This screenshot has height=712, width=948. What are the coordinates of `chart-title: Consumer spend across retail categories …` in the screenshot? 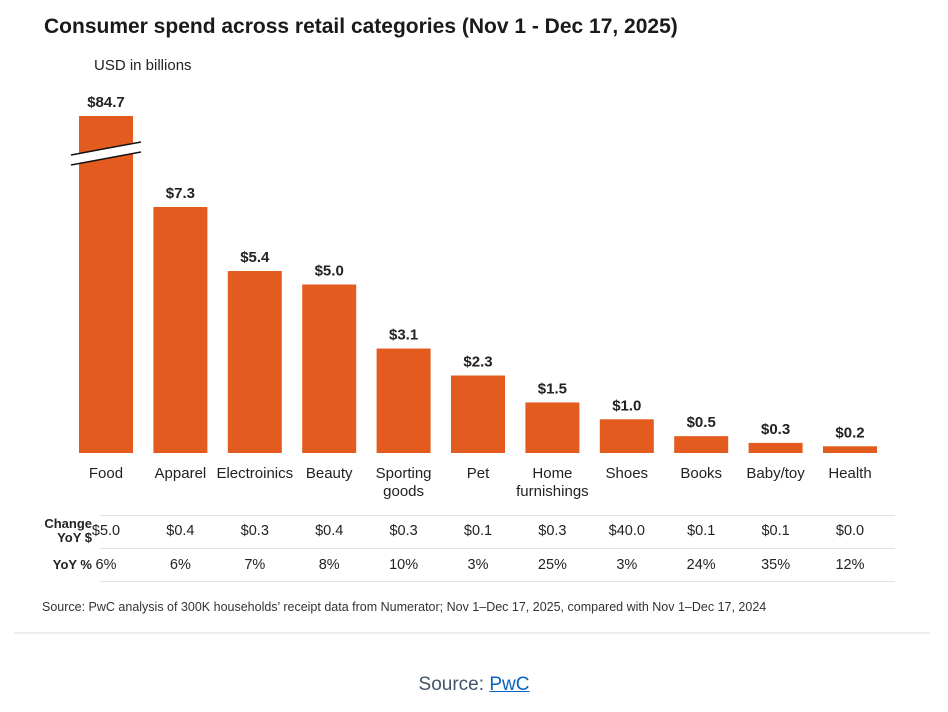 It's located at (361, 26).